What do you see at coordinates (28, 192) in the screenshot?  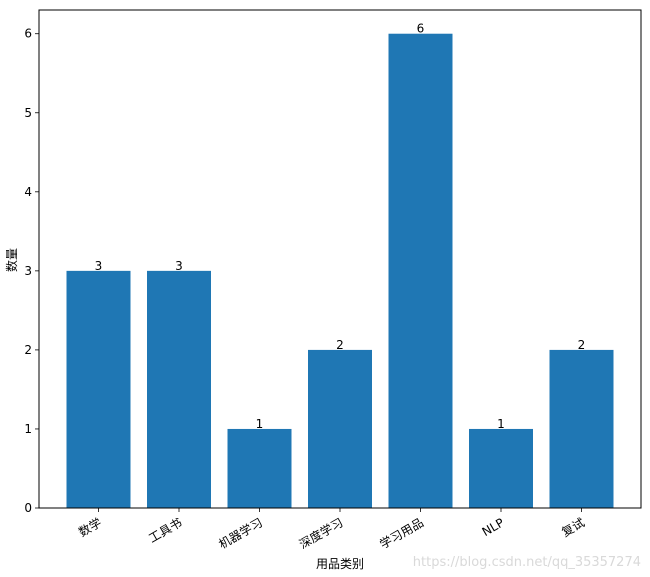 I see `y-tick-label: 4` at bounding box center [28, 192].